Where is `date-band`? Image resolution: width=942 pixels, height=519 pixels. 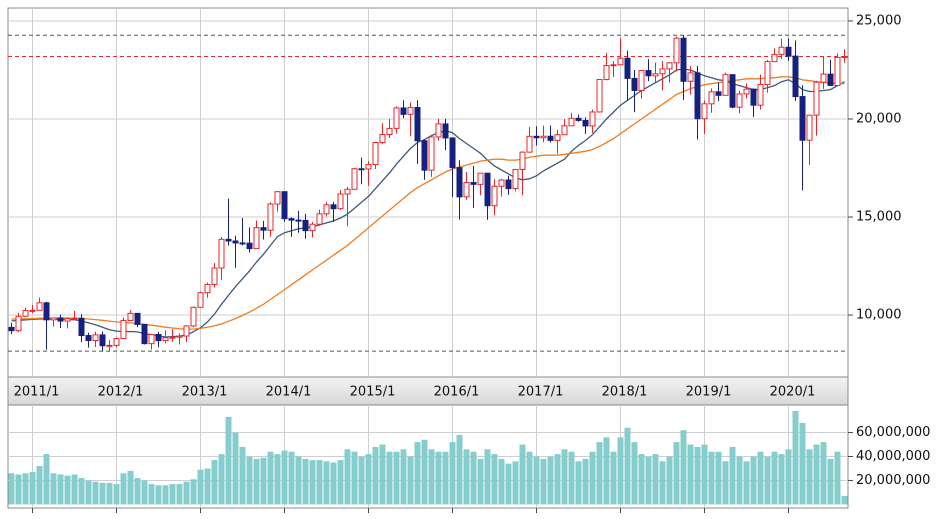
date-band is located at coordinates (428, 391).